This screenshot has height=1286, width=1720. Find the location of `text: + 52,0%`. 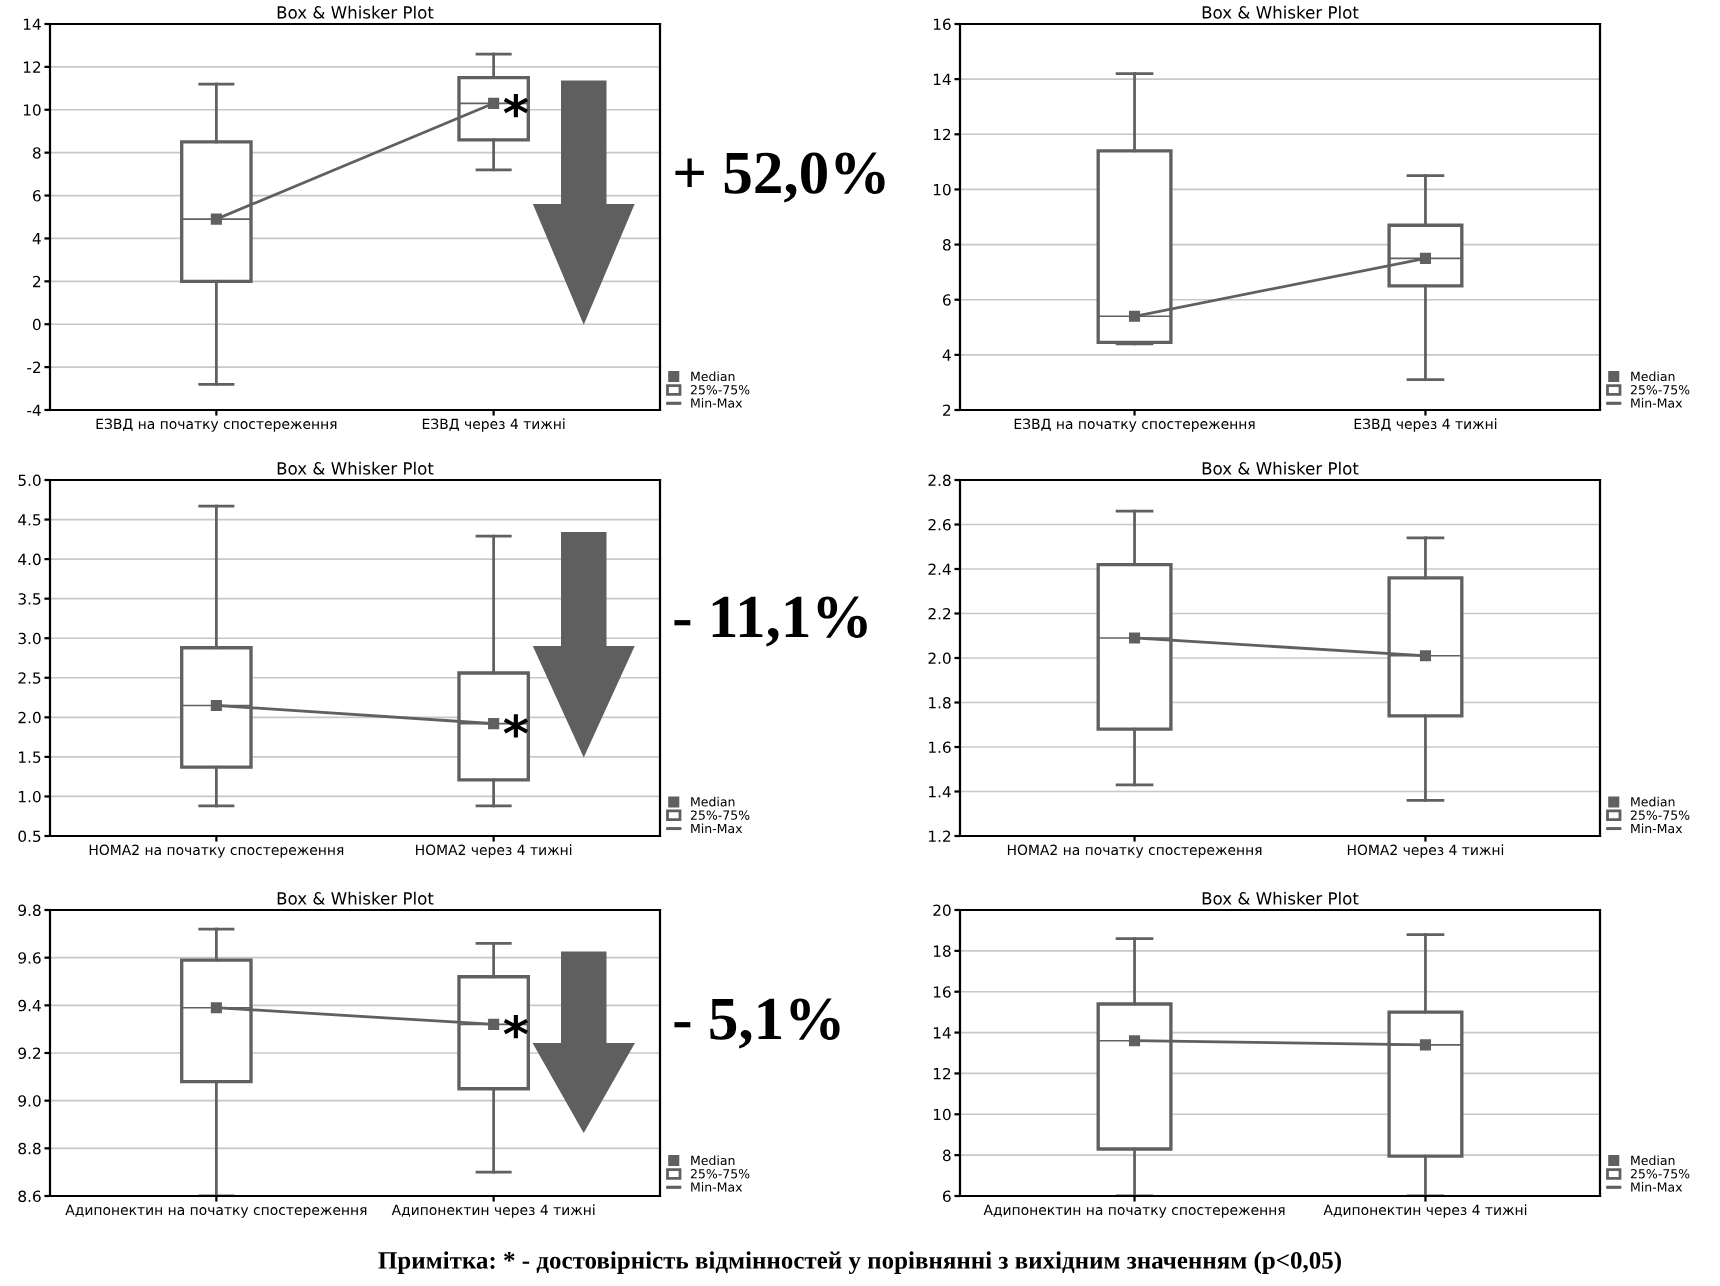

text: + 52,0% is located at coordinates (780, 177).